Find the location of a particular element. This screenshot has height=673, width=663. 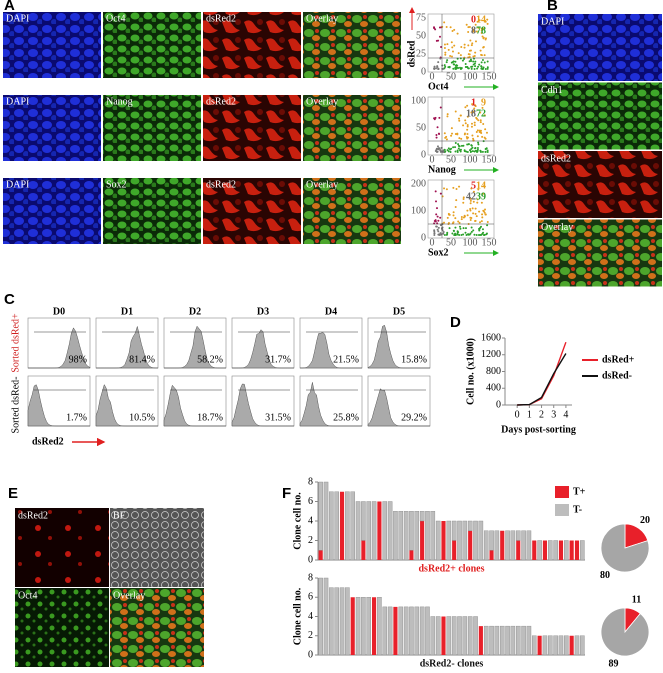

quadrant-value: 8 is located at coordinates (473, 30).